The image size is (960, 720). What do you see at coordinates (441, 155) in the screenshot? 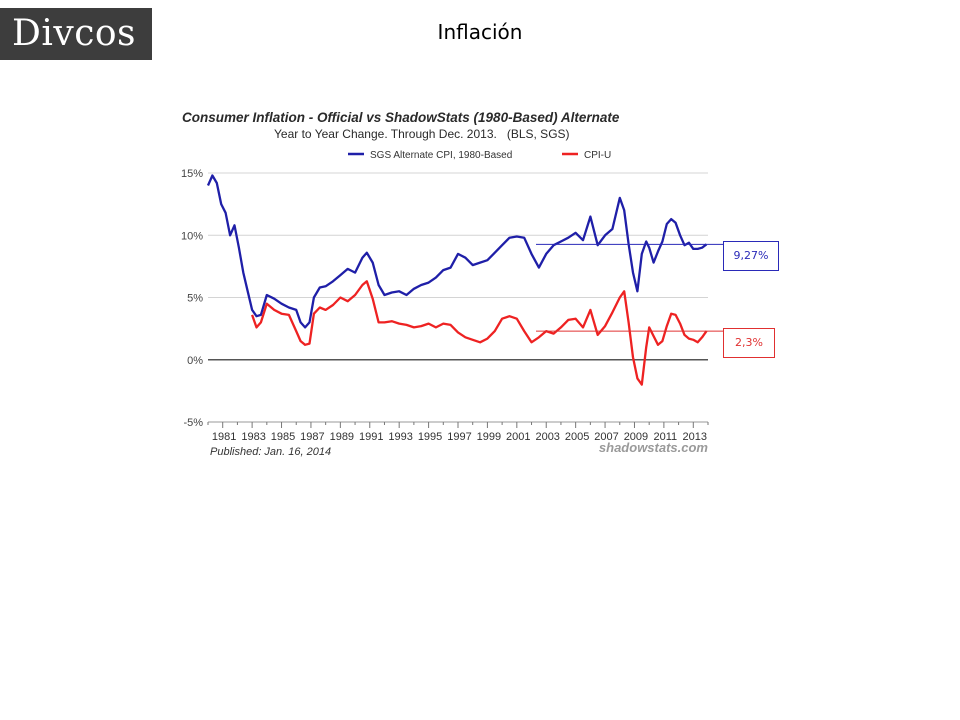
I see `legend-label: SGS Alternate CPI, 1980-Based` at bounding box center [441, 155].